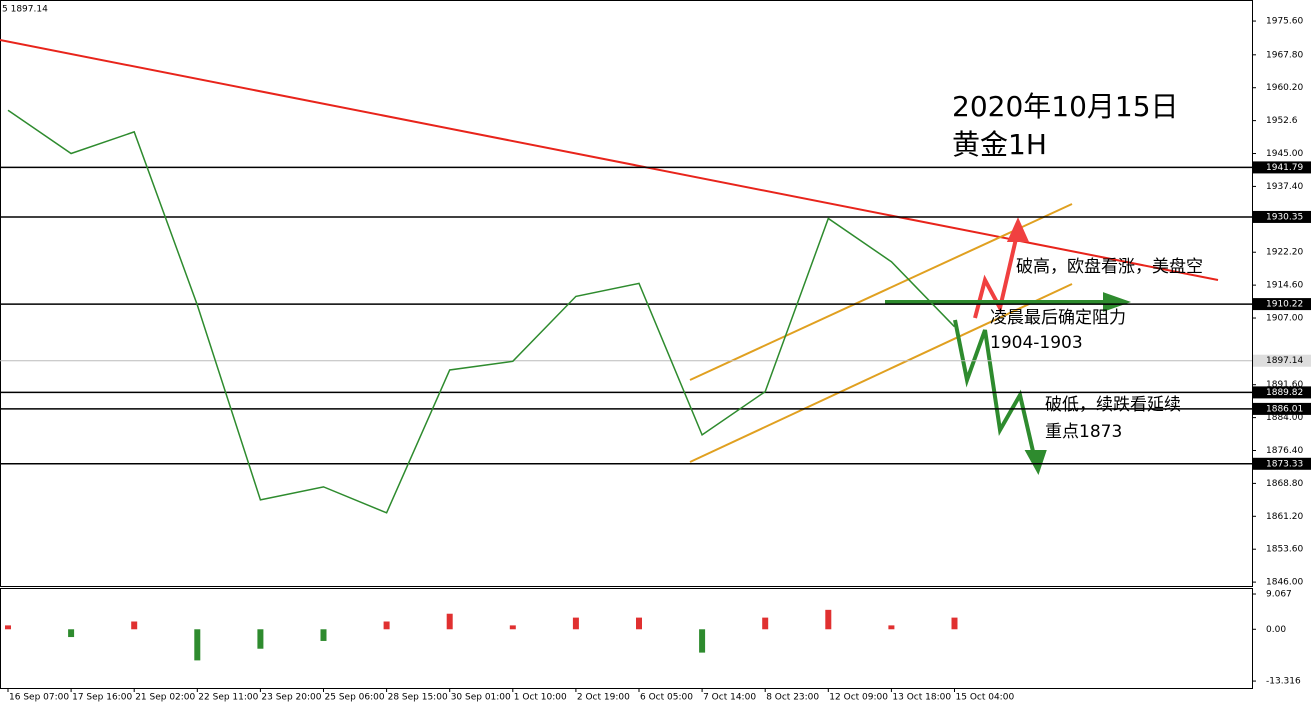 The width and height of the screenshot is (1311, 710). What do you see at coordinates (1279, 595) in the screenshot?
I see `y2-tick-label: 9.067` at bounding box center [1279, 595].